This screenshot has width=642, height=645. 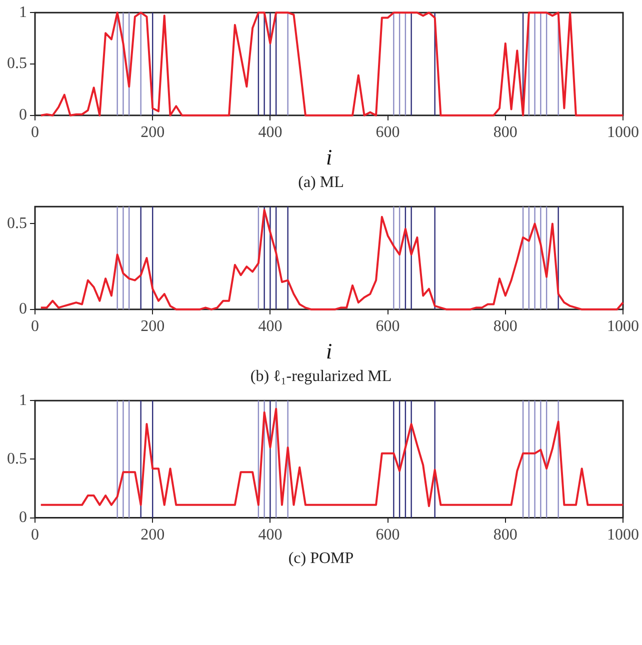 I want to click on text: (a) ML, so click(x=321, y=183).